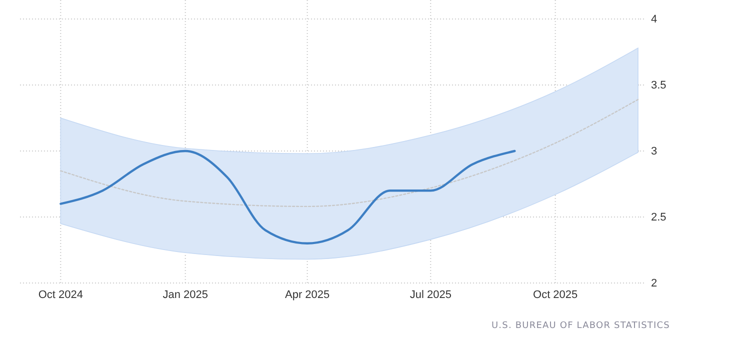 This screenshot has width=730, height=340. Describe the element at coordinates (658, 218) in the screenshot. I see `y-tick-label: 2.5` at that location.